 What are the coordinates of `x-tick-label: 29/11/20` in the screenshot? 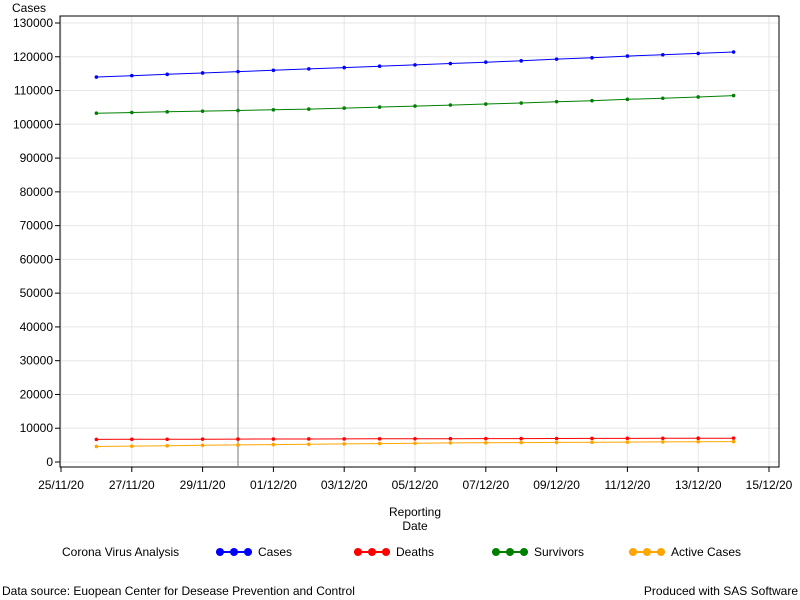 It's located at (203, 485).